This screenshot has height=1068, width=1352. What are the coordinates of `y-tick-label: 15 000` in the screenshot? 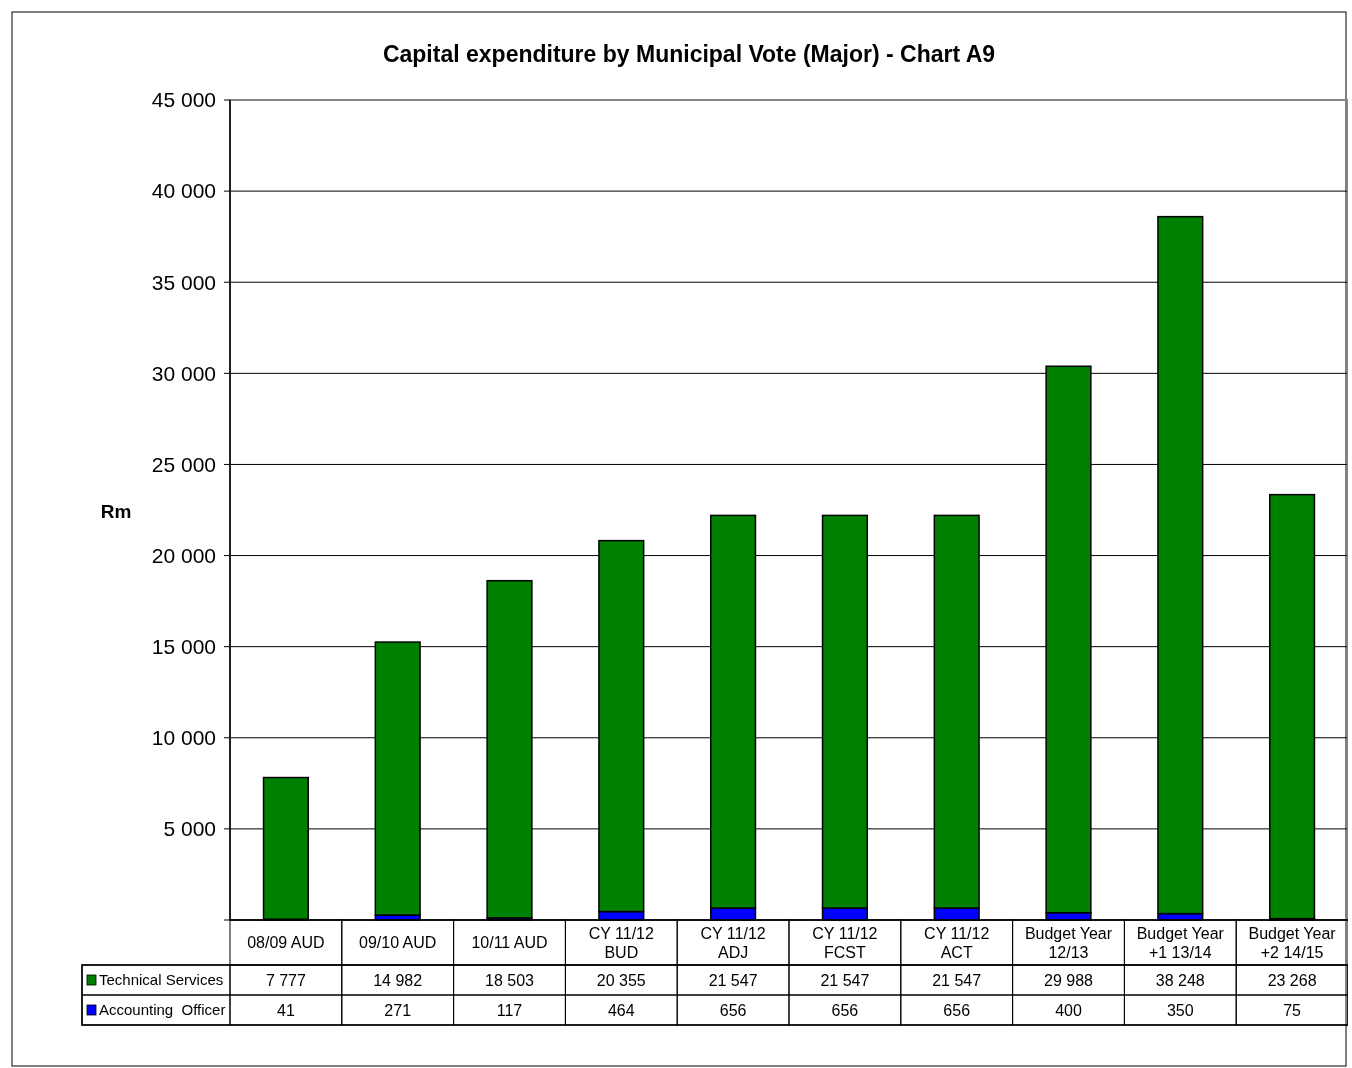 It's located at (183, 647).